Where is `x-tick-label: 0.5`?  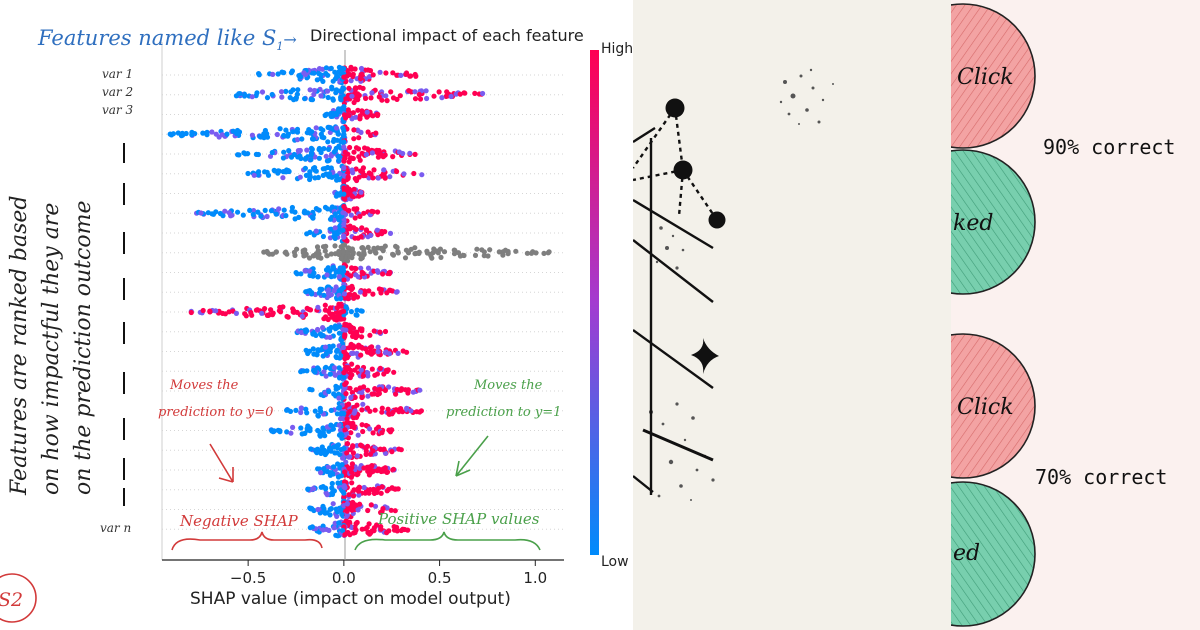
x-tick-label: 0.5 is located at coordinates (440, 578).